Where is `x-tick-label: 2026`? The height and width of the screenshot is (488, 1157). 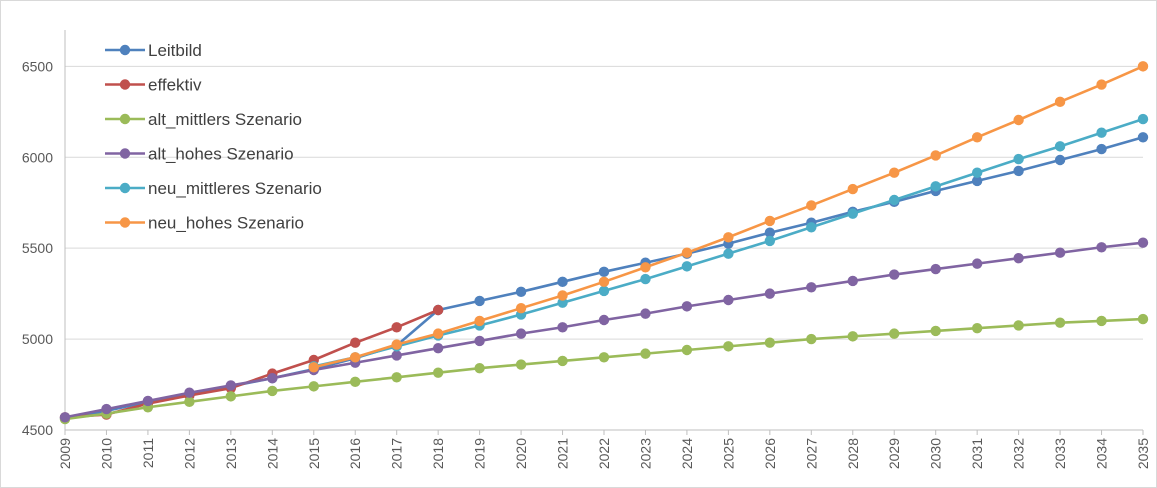 x-tick-label: 2026 is located at coordinates (770, 453).